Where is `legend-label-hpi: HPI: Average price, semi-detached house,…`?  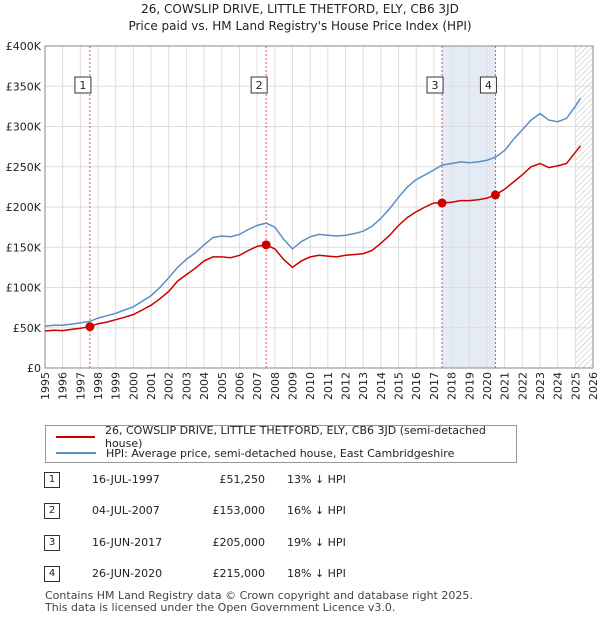 legend-label-hpi: HPI: Average price, semi-detached house,… is located at coordinates (280, 453).